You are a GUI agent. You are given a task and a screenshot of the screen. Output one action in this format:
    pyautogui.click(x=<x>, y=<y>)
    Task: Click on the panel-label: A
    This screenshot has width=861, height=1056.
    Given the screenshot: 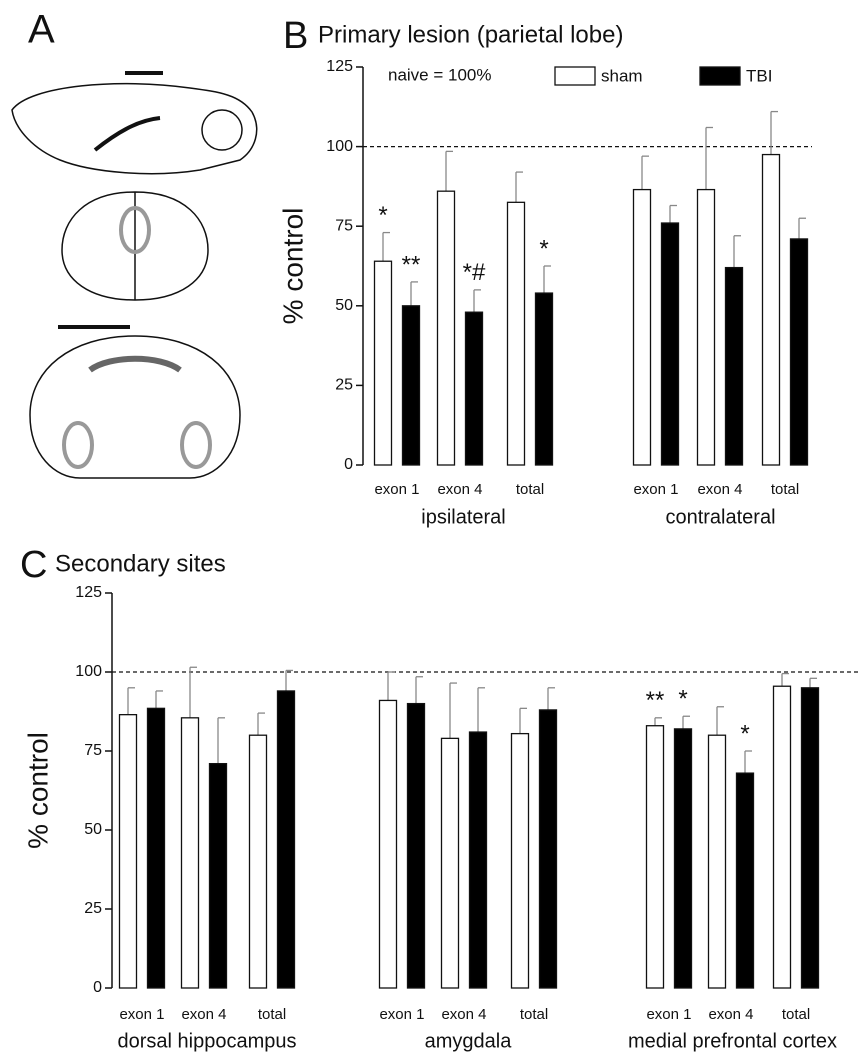 What is the action you would take?
    pyautogui.click(x=41, y=30)
    